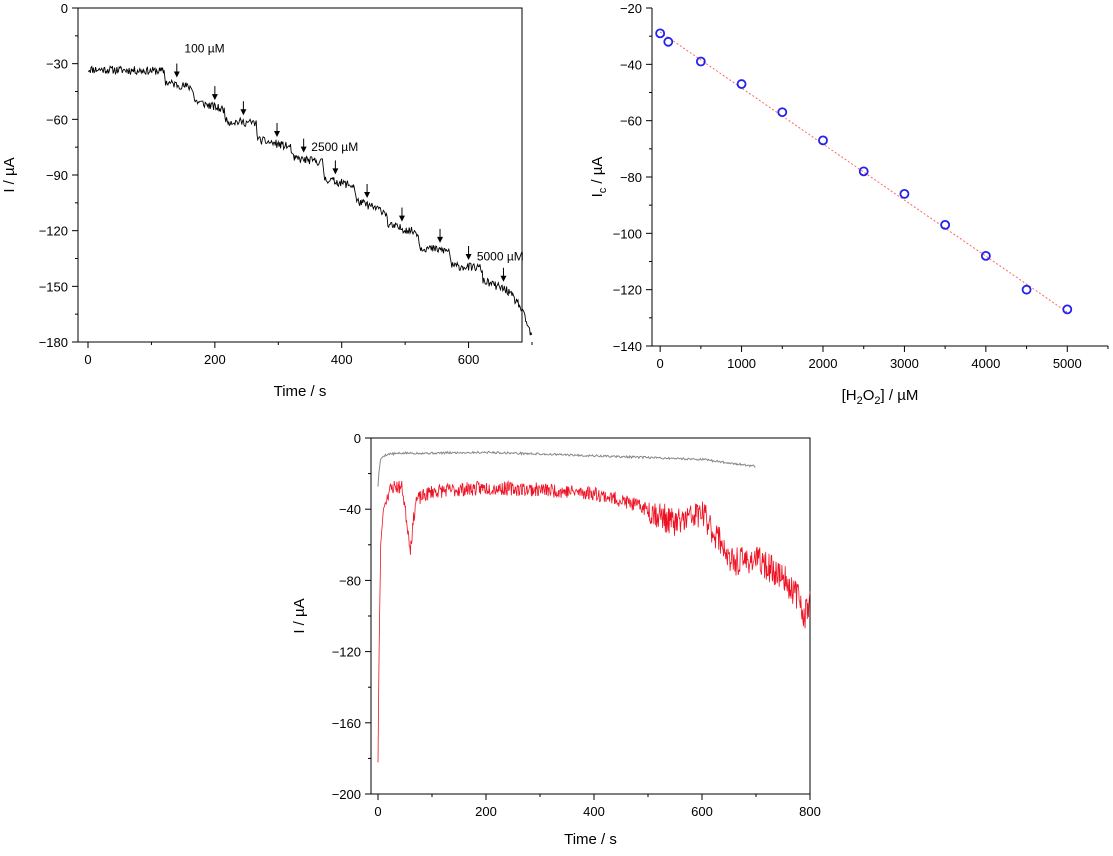 The image size is (1113, 856). What do you see at coordinates (566, 468) in the screenshot?
I see `series-line-gray` at bounding box center [566, 468].